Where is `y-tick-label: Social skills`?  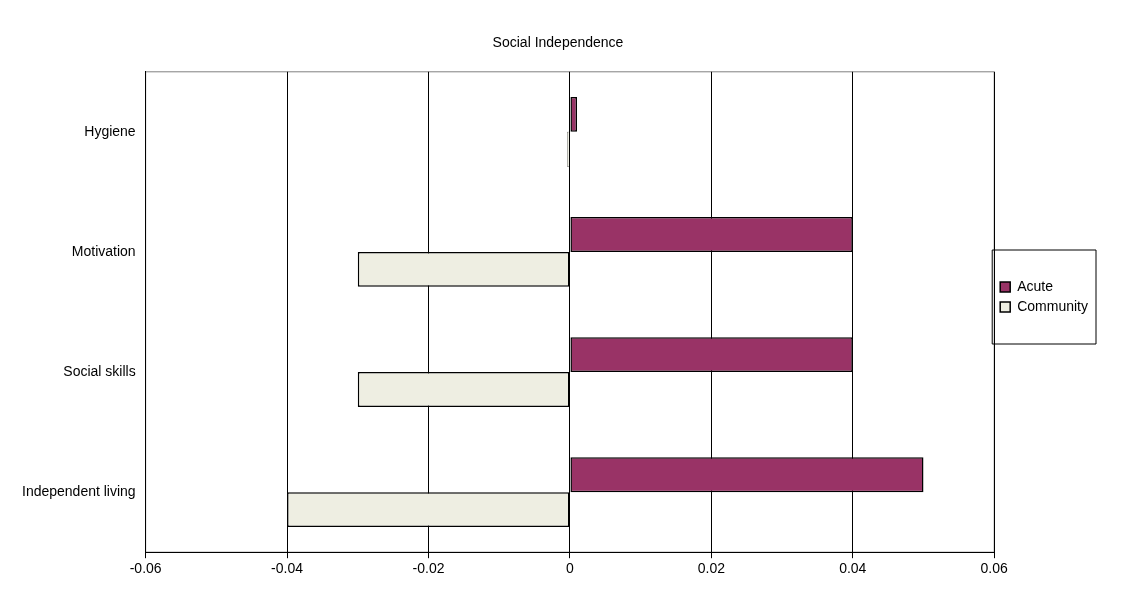
y-tick-label: Social skills is located at coordinates (99, 370).